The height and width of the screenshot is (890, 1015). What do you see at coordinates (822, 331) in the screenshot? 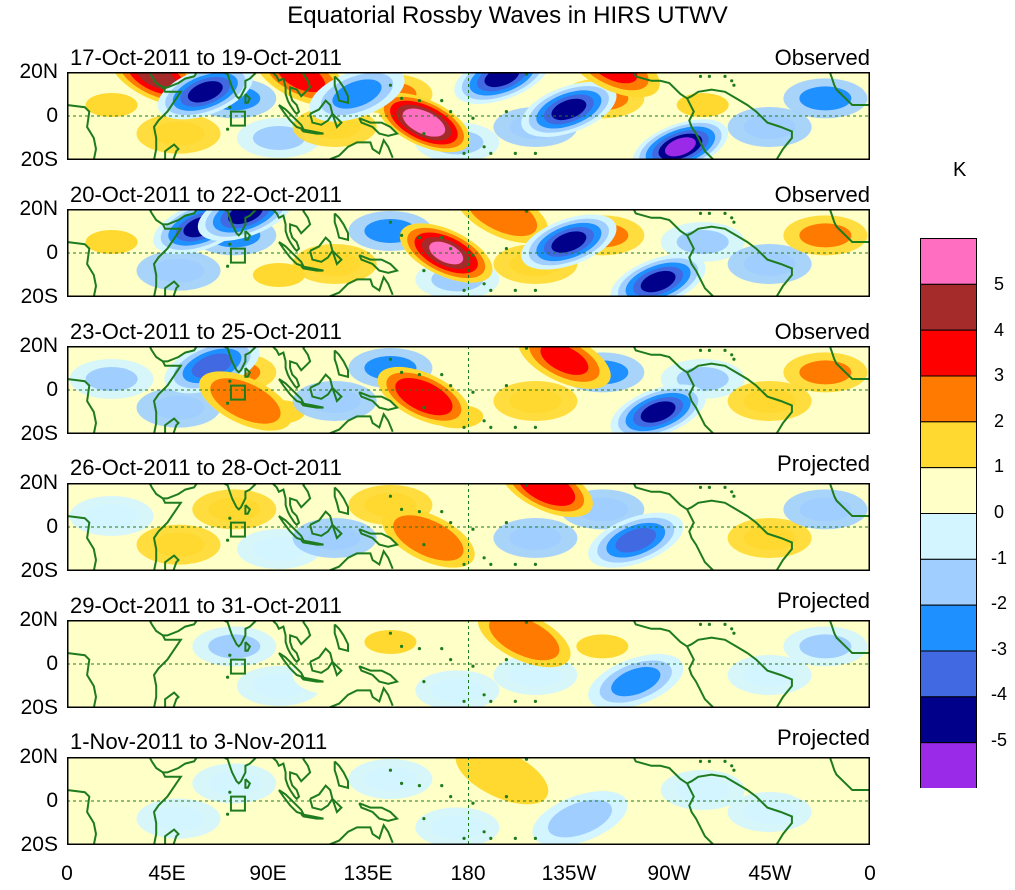
I see `panel-3-status: Observed` at bounding box center [822, 331].